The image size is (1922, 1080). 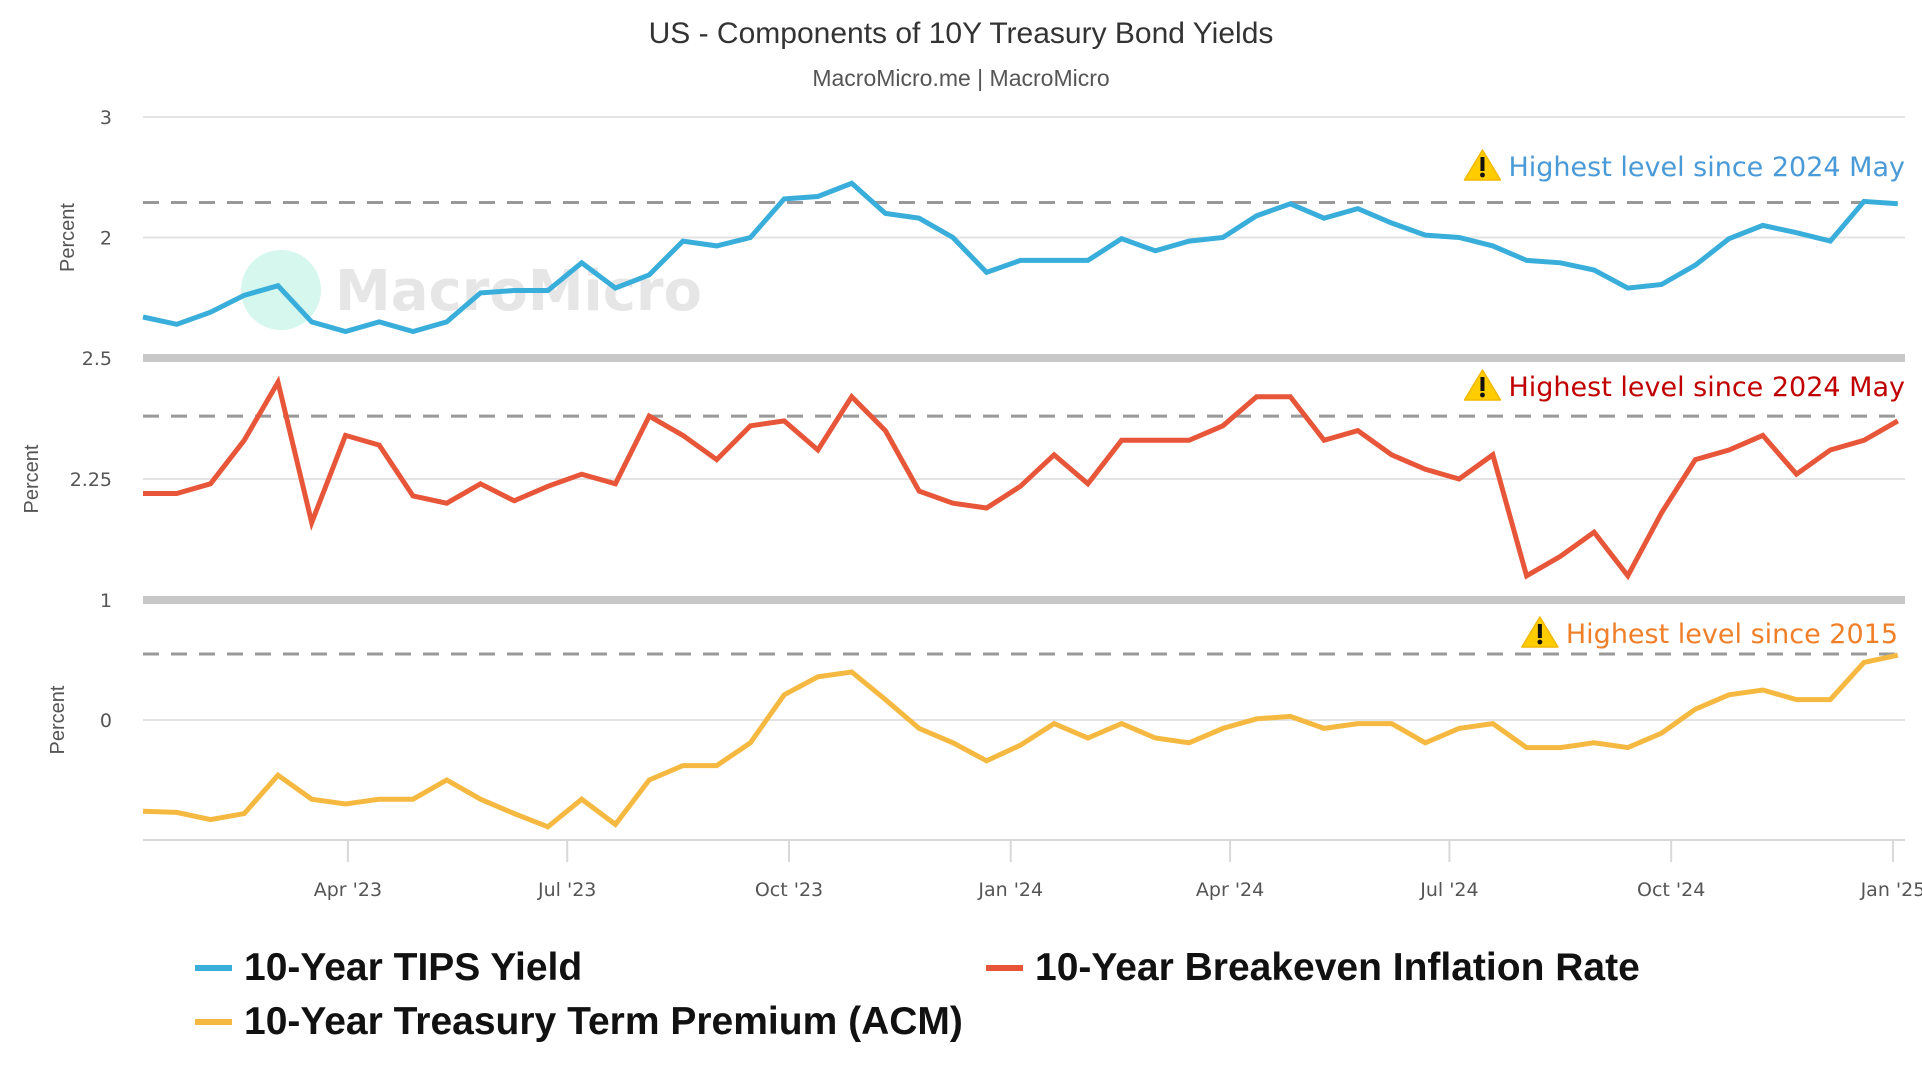 What do you see at coordinates (413, 967) in the screenshot?
I see `legend-label-tips: 10-Year TIPS Yield` at bounding box center [413, 967].